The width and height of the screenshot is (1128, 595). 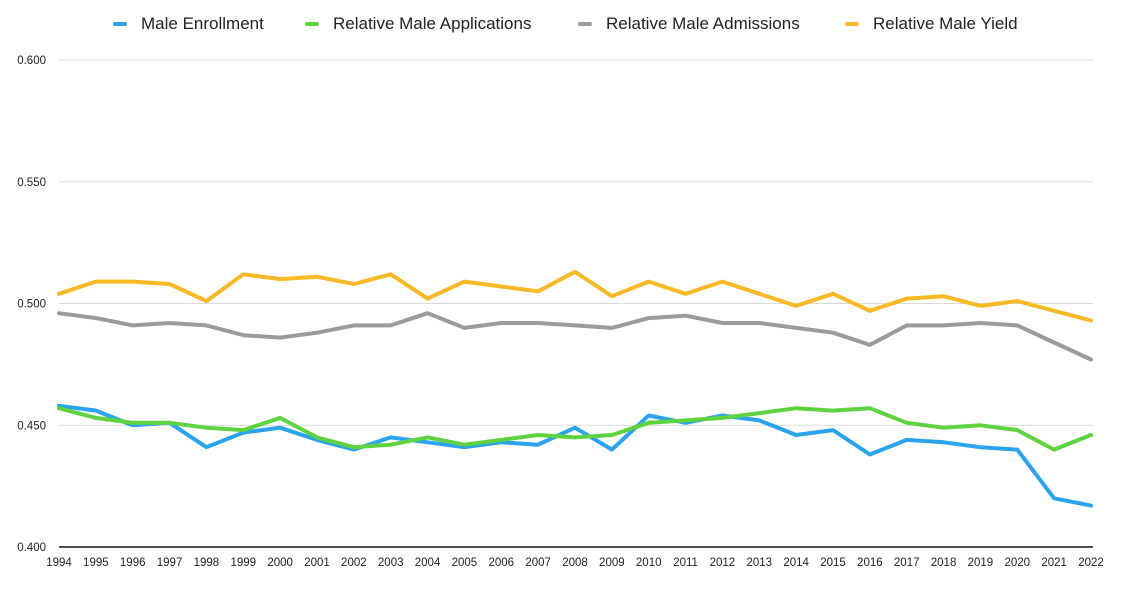 I want to click on x-tick-label: 2009, so click(x=612, y=563).